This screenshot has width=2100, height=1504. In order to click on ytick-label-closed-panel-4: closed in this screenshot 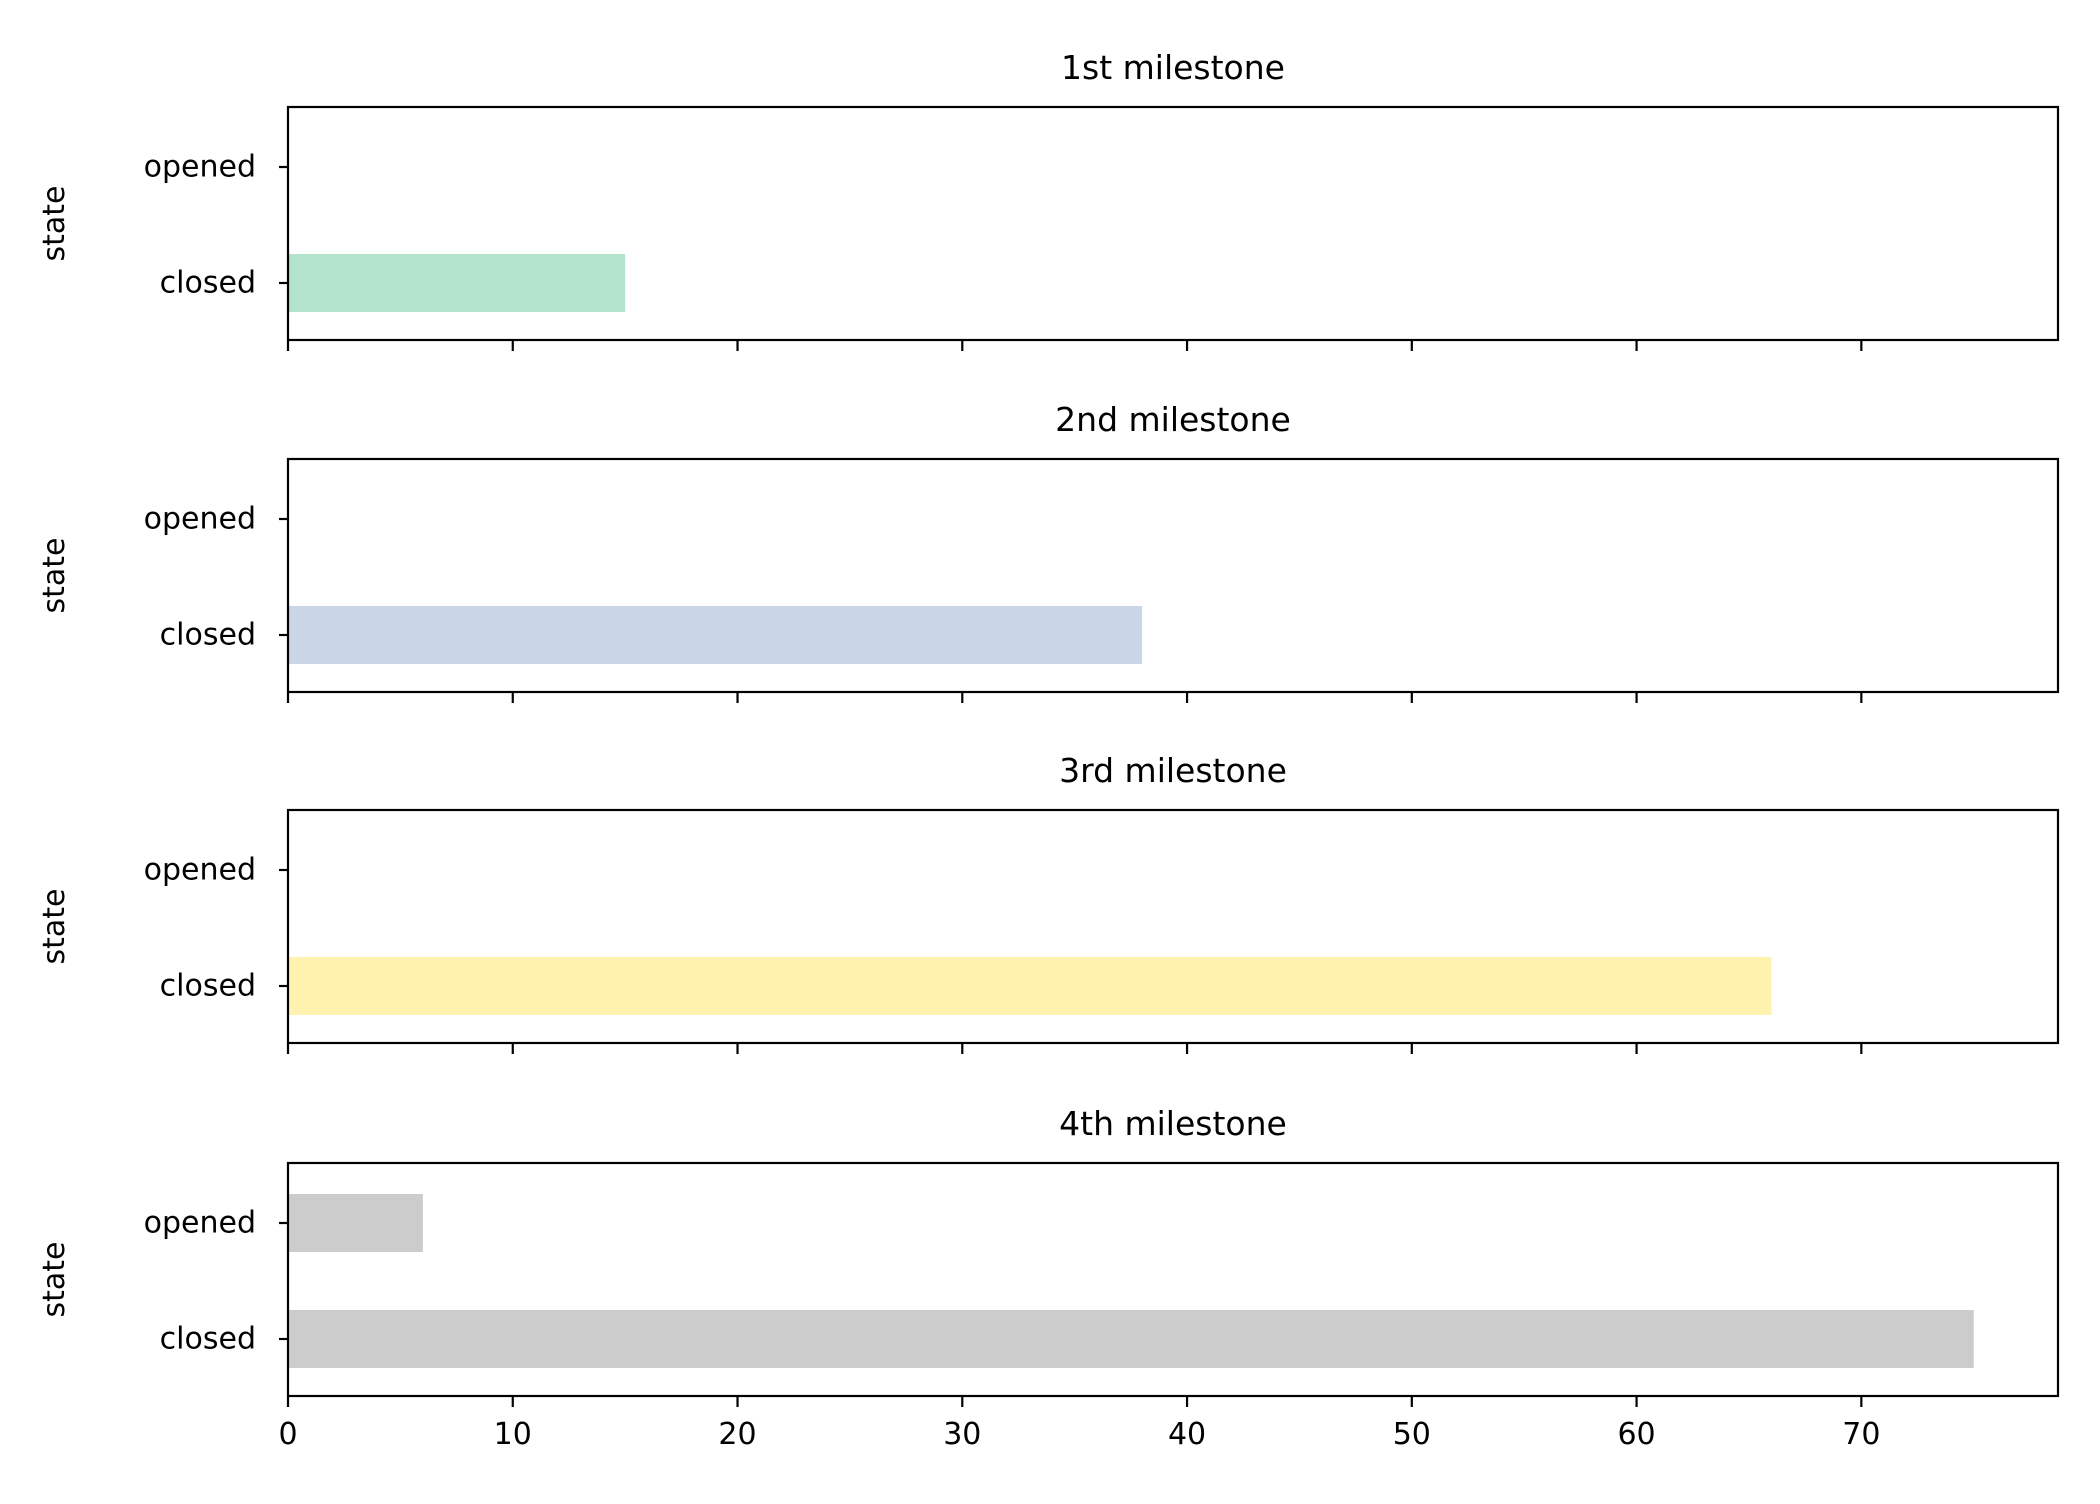, I will do `click(208, 1339)`.